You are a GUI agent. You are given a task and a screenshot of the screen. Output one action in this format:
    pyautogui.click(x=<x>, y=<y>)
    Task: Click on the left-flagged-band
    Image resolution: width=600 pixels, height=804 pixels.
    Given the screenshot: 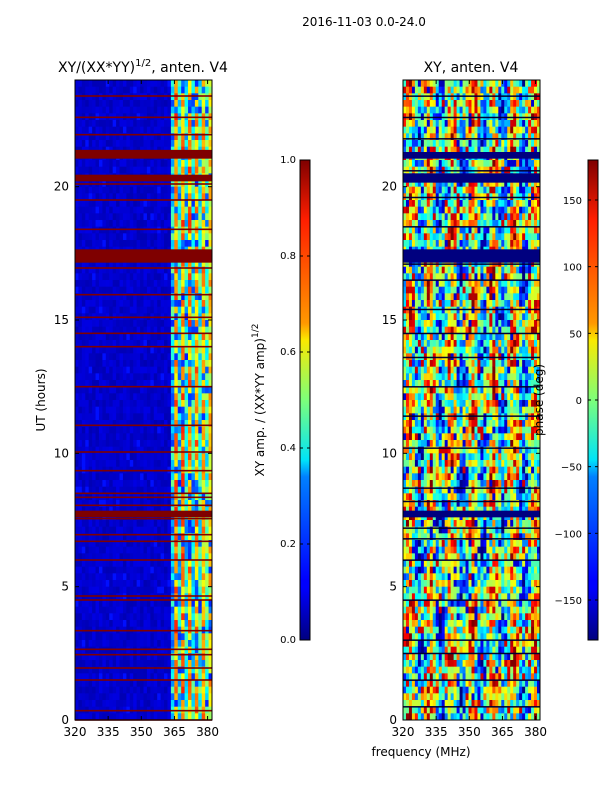 What is the action you would take?
    pyautogui.click(x=143, y=514)
    